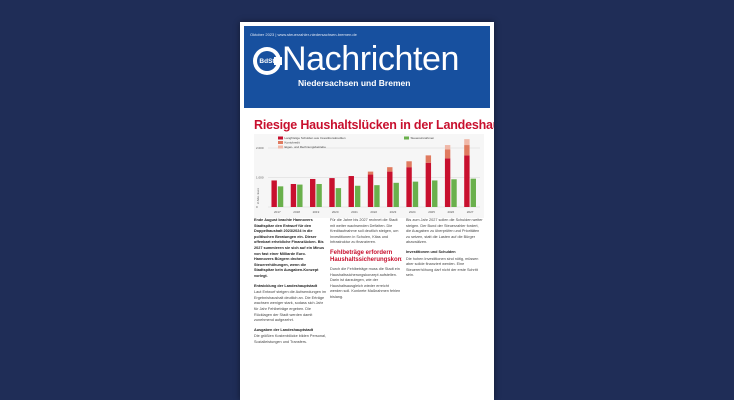  I want to click on x-tick-label: 2026, so click(450, 212).